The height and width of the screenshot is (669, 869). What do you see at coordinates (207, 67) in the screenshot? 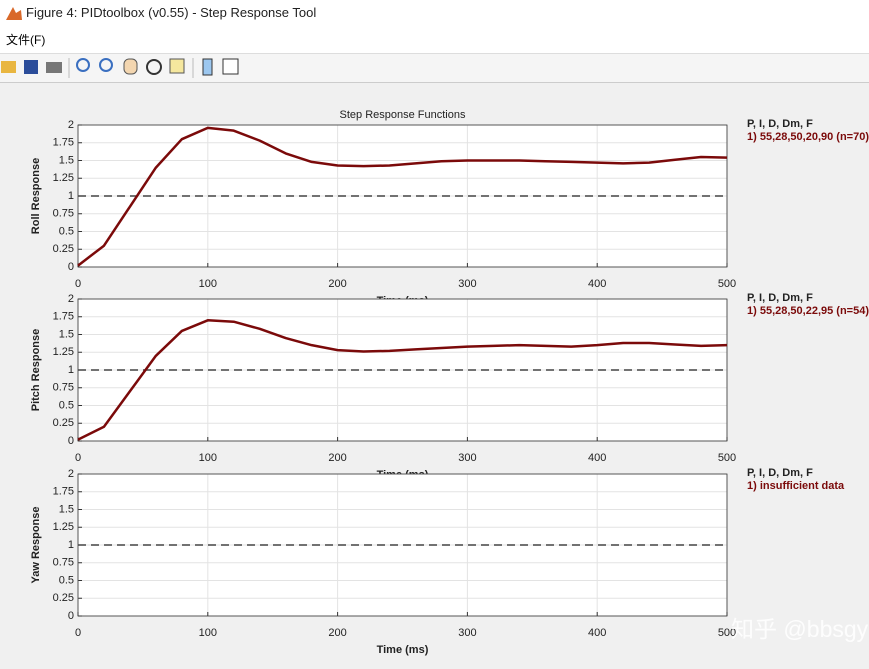
I see `colorbar-button` at bounding box center [207, 67].